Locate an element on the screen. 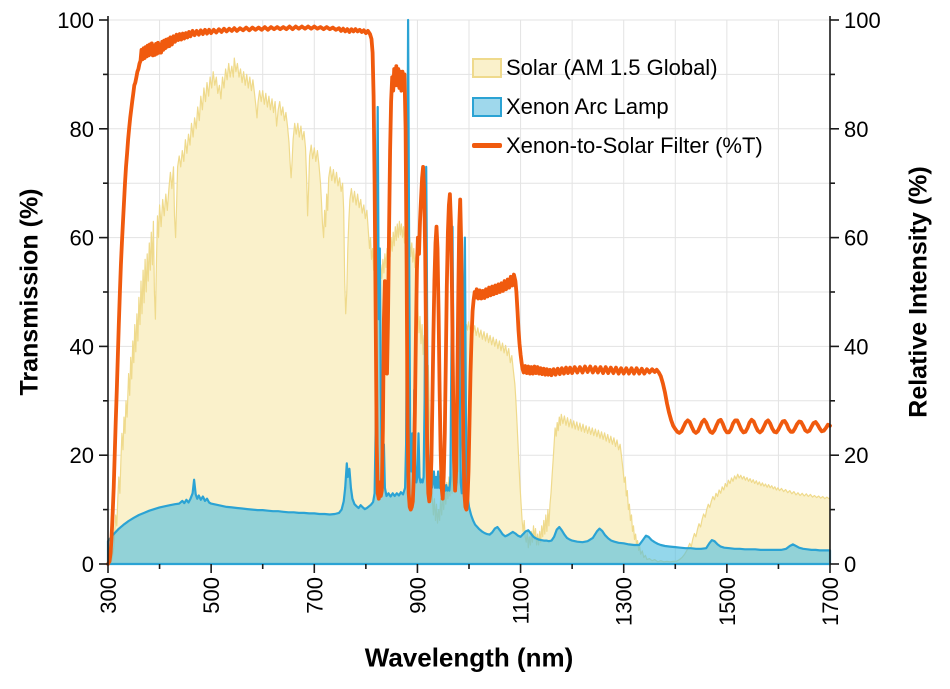  legend-item-xenon: Xenon Arc Lamp is located at coordinates (617, 106).